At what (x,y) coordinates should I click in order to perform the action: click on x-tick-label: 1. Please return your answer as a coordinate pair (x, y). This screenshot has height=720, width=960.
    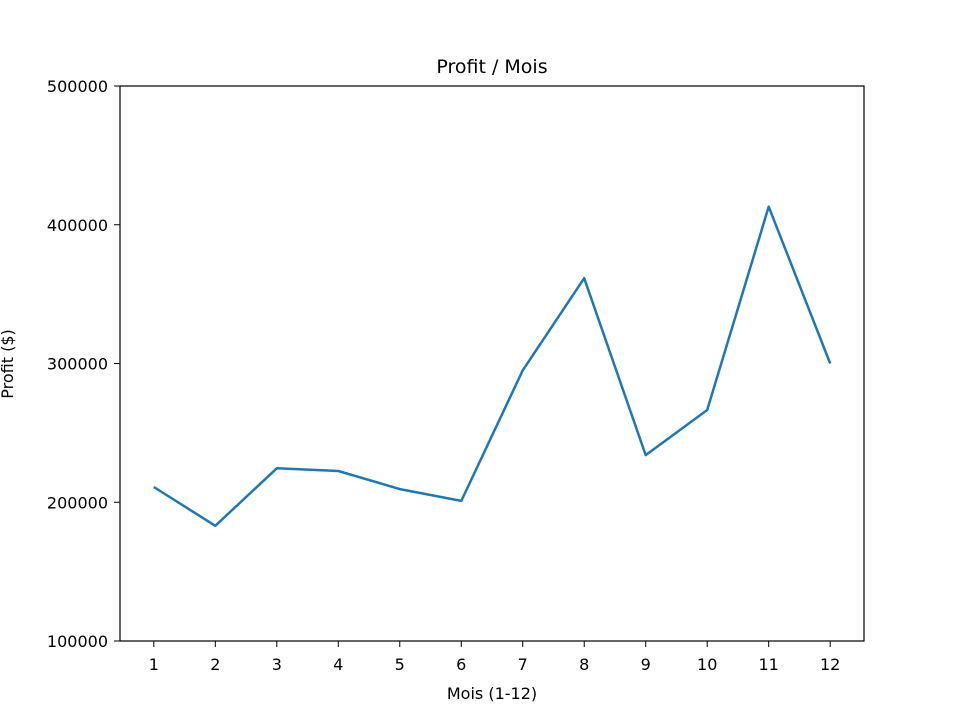
    Looking at the image, I should click on (154, 664).